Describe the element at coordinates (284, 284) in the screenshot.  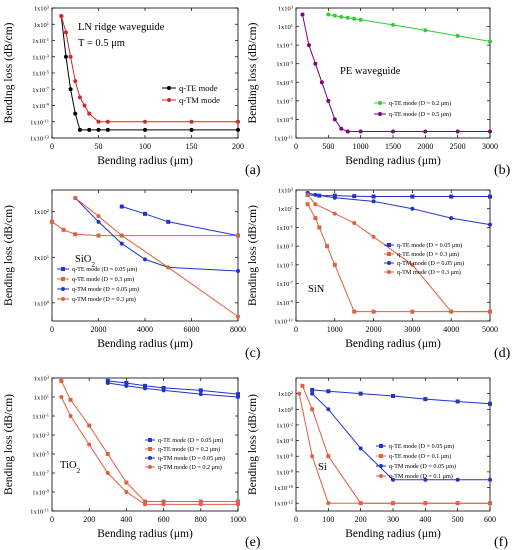
I see `y-tick-label: 1x10⁻⁷` at that location.